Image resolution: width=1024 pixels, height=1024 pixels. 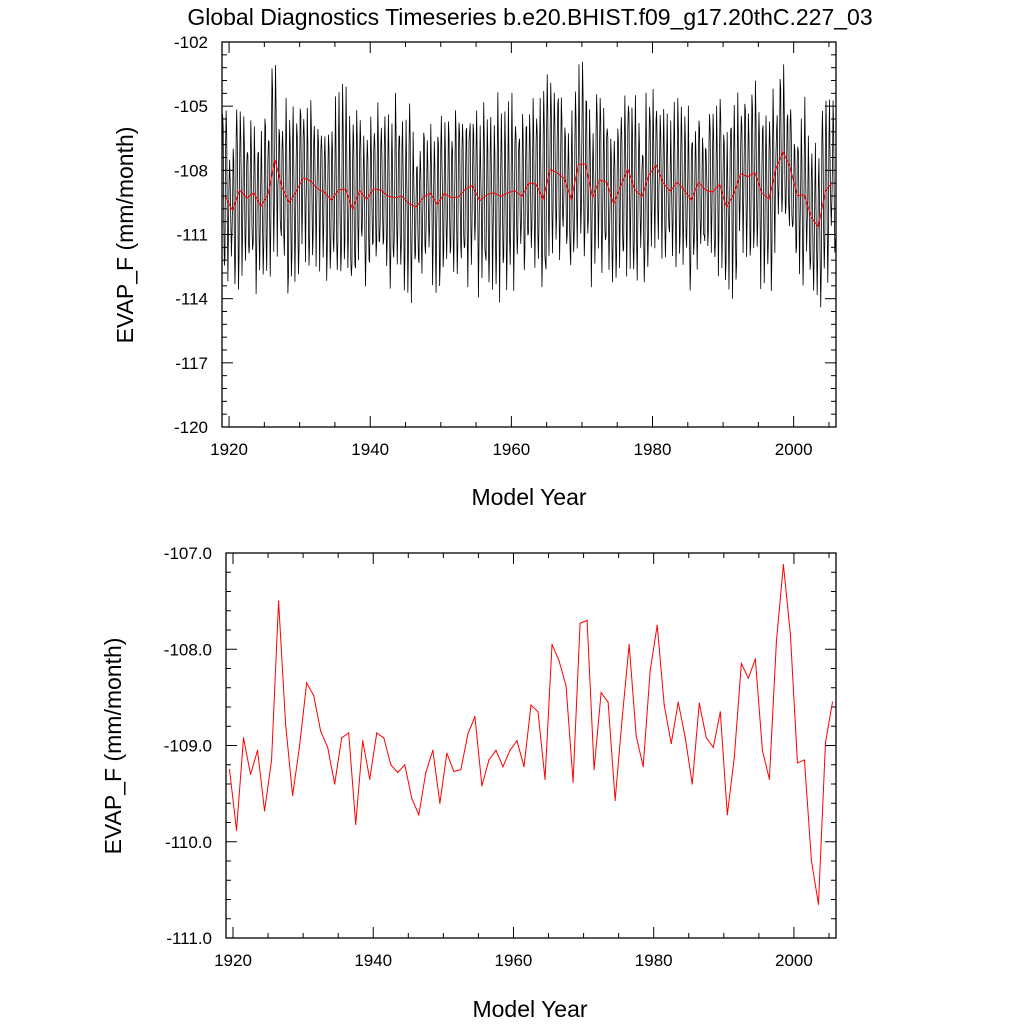 I want to click on top-y-axis-title: EVAP_F (mm/month), so click(x=125, y=235).